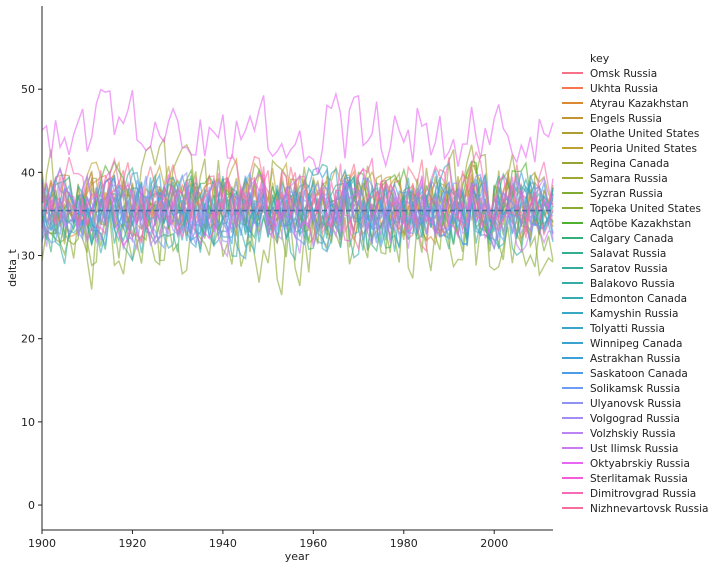 The image size is (711, 572). I want to click on legend-label: Aqtöbe Kazakhstan, so click(640, 224).